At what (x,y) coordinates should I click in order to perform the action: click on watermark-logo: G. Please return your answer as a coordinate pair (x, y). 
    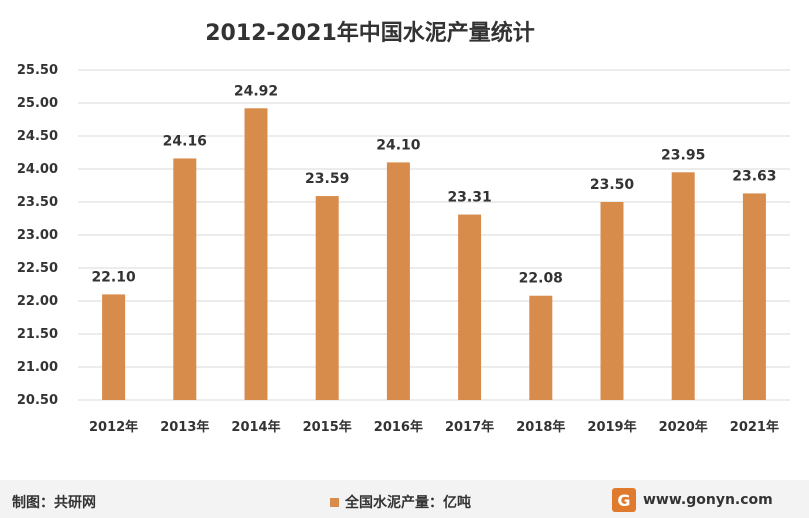
    Looking at the image, I should click on (624, 500).